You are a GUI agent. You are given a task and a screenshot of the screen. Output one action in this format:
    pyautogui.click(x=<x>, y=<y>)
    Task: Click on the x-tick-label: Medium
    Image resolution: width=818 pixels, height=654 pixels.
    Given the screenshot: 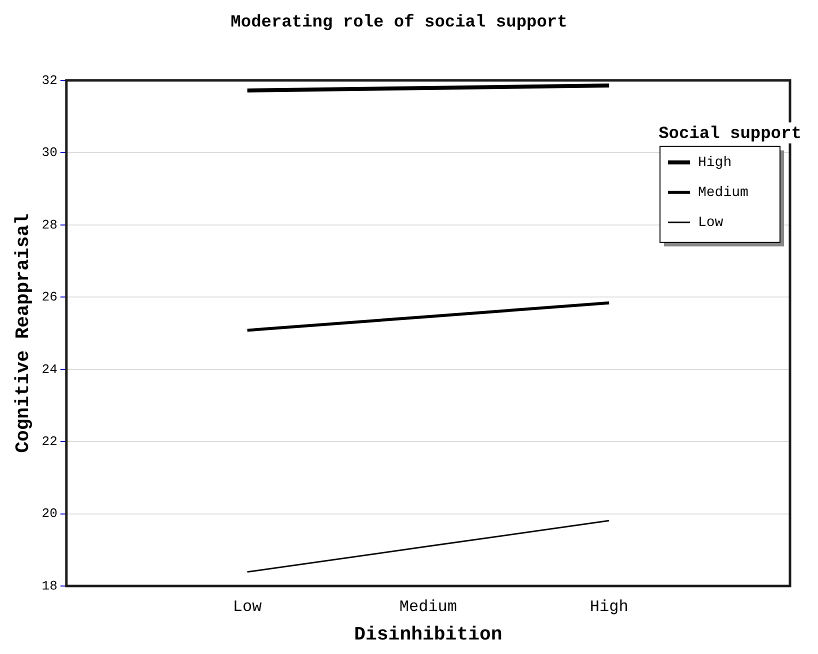 What is the action you would take?
    pyautogui.click(x=428, y=607)
    